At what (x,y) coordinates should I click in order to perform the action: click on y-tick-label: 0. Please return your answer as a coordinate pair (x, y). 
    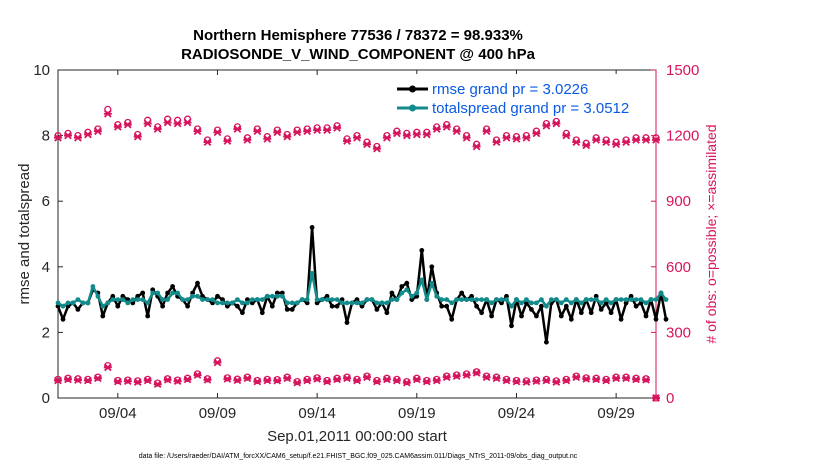
    Looking at the image, I should click on (46, 398).